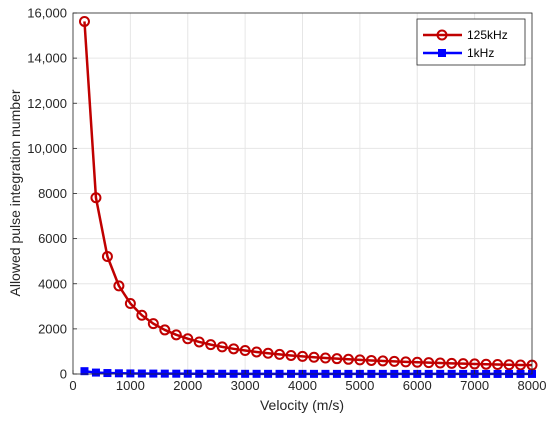  What do you see at coordinates (474, 385) in the screenshot?
I see `x-tick-label: 7000` at bounding box center [474, 385].